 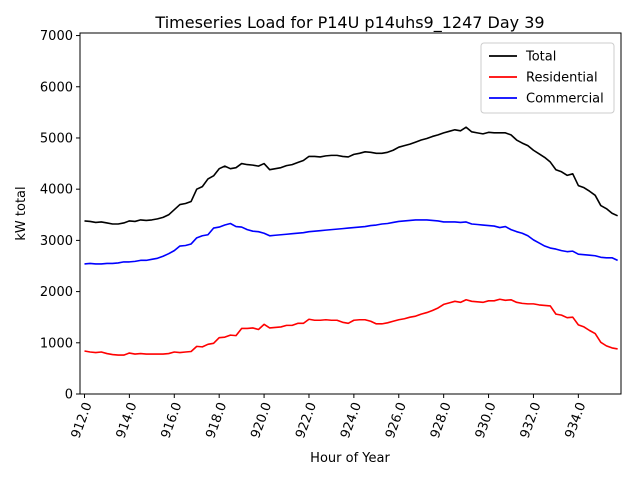 I want to click on legend-box, so click(x=547, y=78).